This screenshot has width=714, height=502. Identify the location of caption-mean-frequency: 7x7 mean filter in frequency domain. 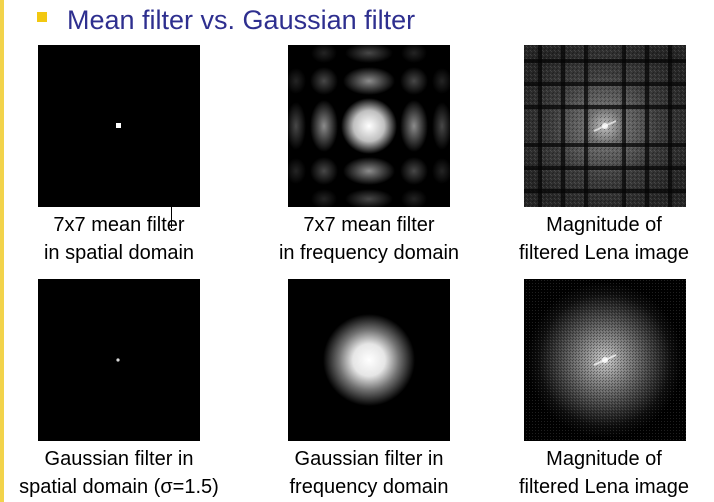
(369, 239).